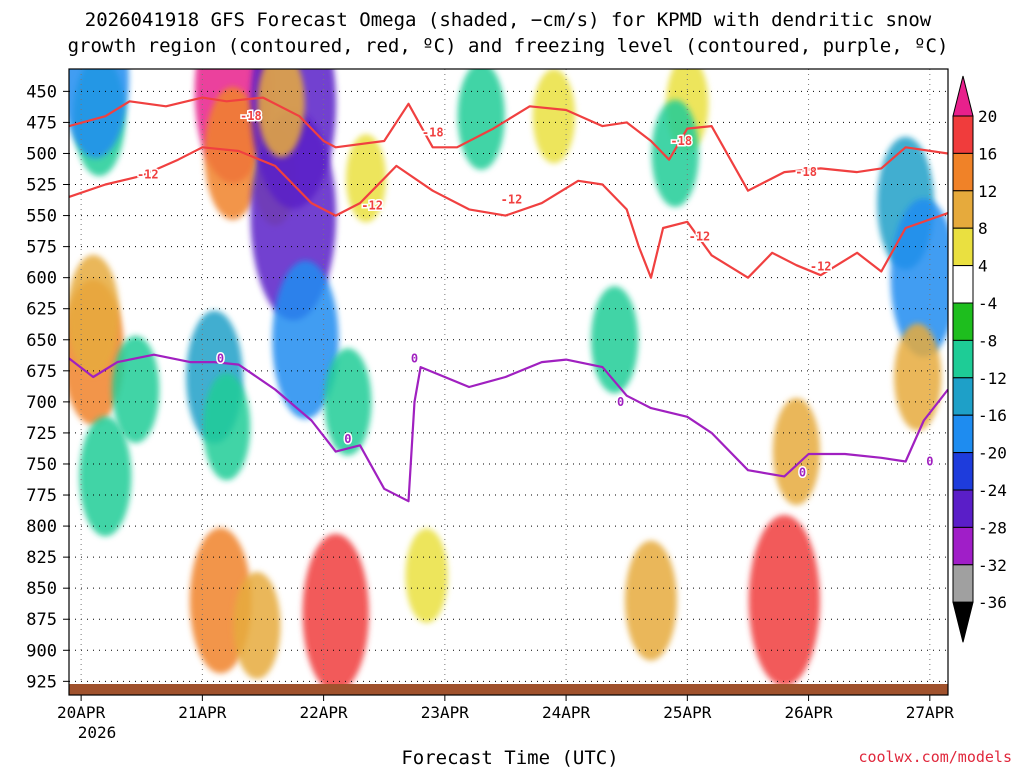 The width and height of the screenshot is (1024, 768). I want to click on contour-label-11: 0, so click(414, 358).